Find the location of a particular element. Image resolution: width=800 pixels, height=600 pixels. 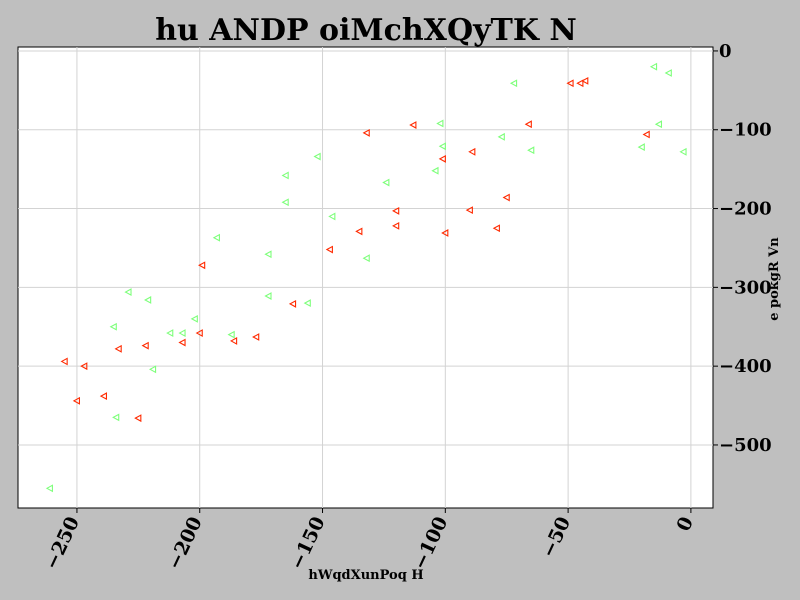

x-tick-label: 0 is located at coordinates (685, 523).